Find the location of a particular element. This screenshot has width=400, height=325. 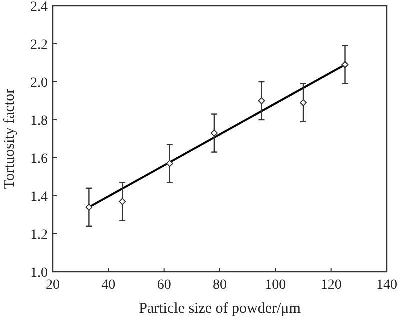

x-tick-label: 40 is located at coordinates (109, 285).